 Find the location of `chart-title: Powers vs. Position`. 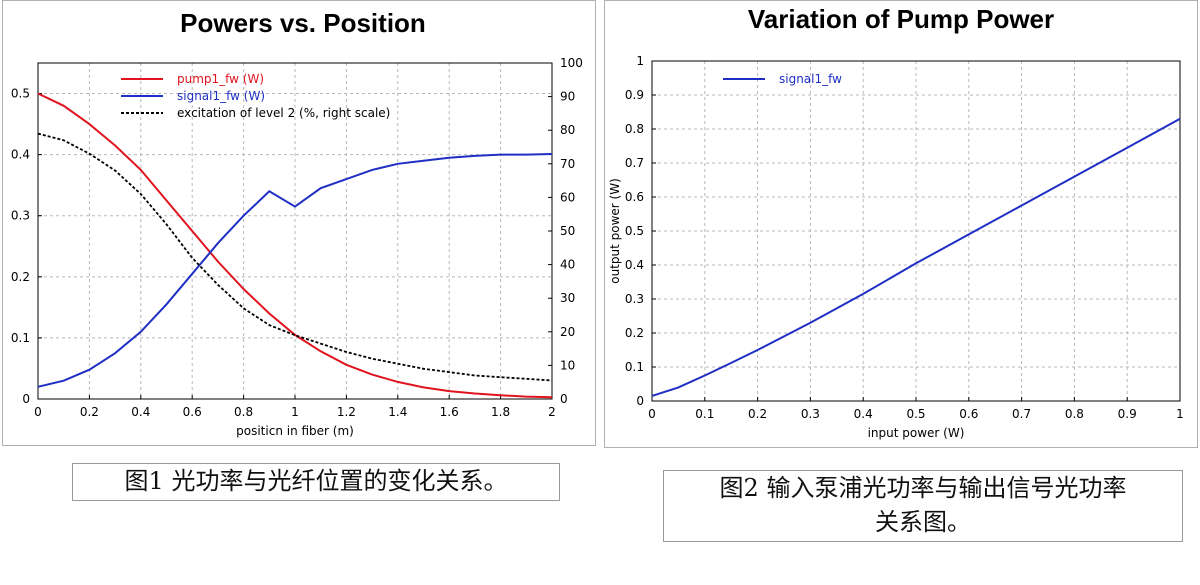

chart-title: Powers vs. Position is located at coordinates (303, 23).